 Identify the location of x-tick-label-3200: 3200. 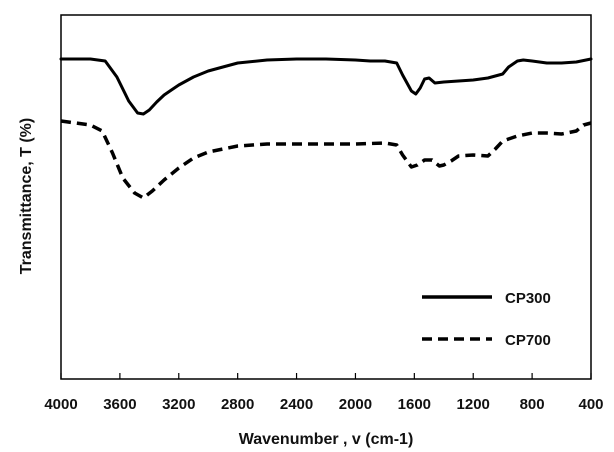
(178, 404).